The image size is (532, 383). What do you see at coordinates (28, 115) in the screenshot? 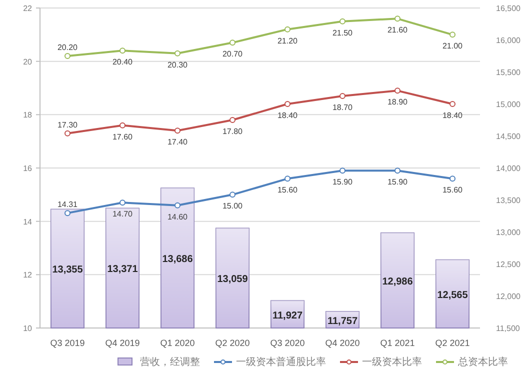
I see `y-tick-label: 18` at bounding box center [28, 115].